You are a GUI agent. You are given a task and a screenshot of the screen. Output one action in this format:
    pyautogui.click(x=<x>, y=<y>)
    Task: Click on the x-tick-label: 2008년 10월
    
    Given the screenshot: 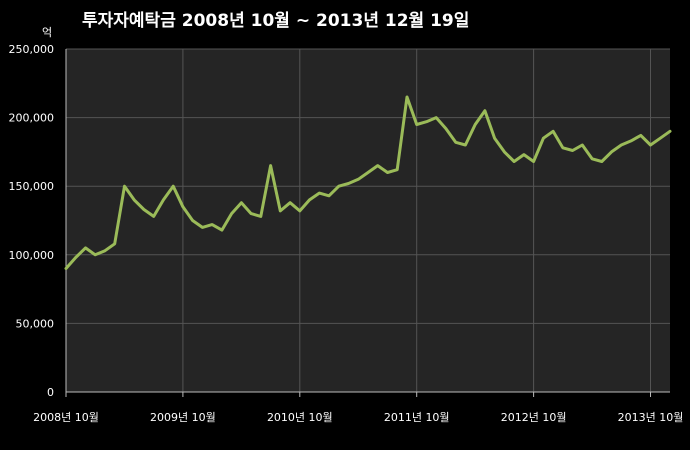 What is the action you would take?
    pyautogui.click(x=66, y=417)
    